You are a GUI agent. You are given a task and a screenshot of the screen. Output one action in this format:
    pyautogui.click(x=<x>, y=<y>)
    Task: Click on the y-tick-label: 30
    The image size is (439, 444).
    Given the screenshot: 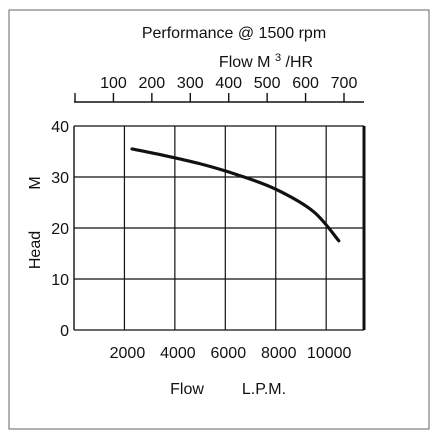 What is the action you would take?
    pyautogui.click(x=60, y=178)
    